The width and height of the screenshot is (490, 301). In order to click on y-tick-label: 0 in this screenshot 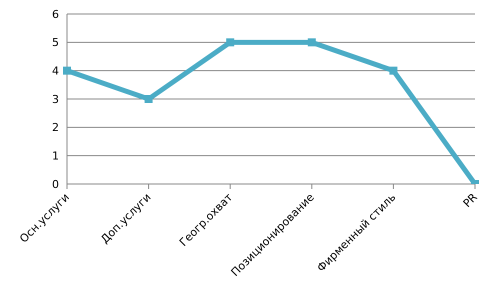, I will do `click(55, 184)`.